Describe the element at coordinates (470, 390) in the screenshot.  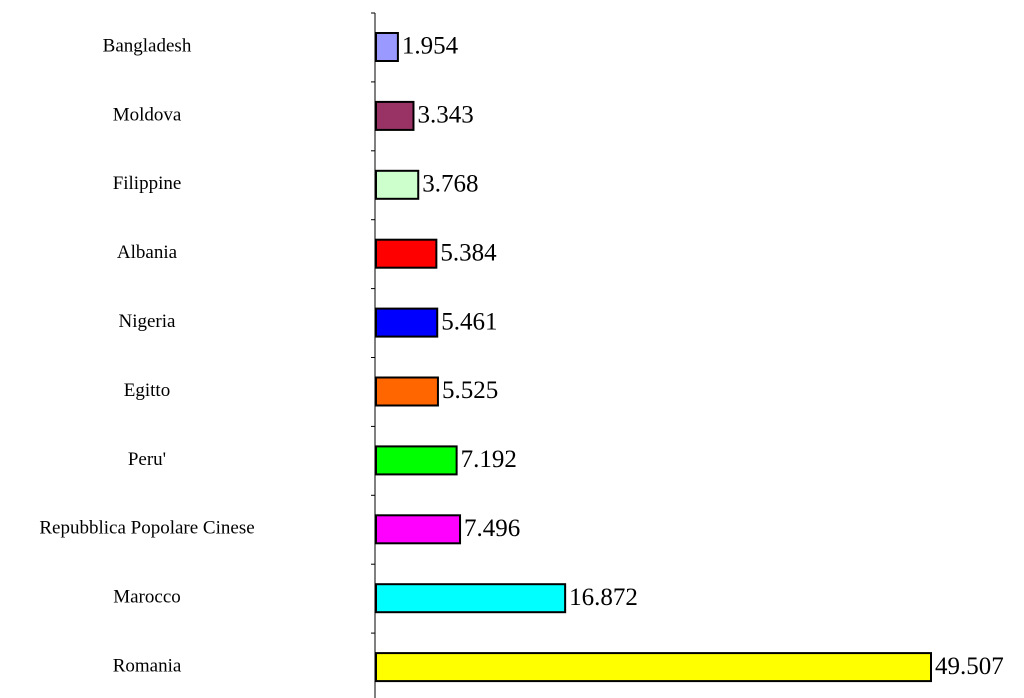
I see `value-label: 5.525` at that location.